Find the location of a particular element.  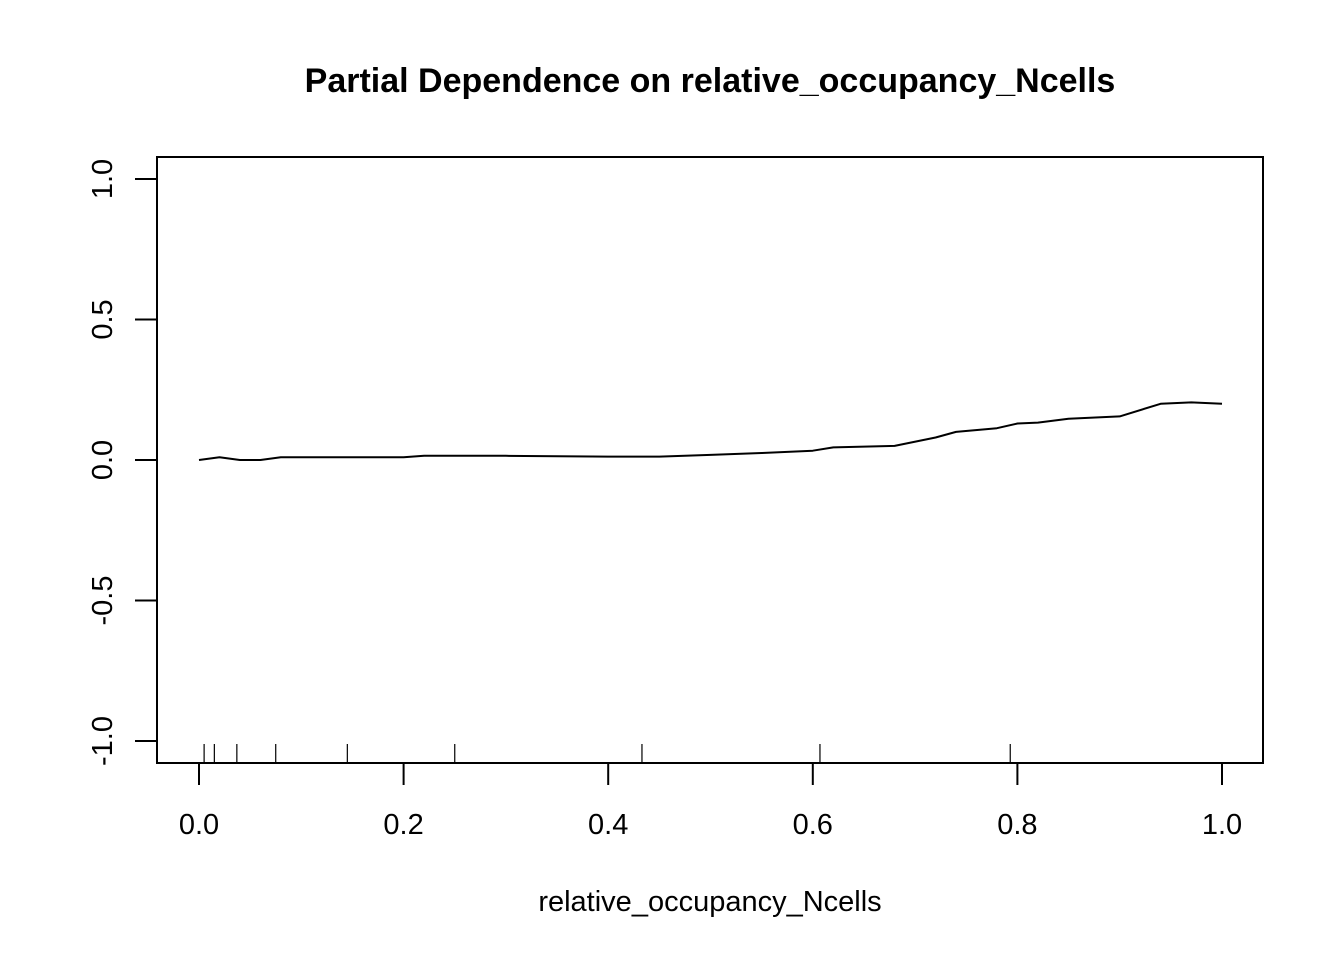

y-tick-label: 0.5 is located at coordinates (103, 319).